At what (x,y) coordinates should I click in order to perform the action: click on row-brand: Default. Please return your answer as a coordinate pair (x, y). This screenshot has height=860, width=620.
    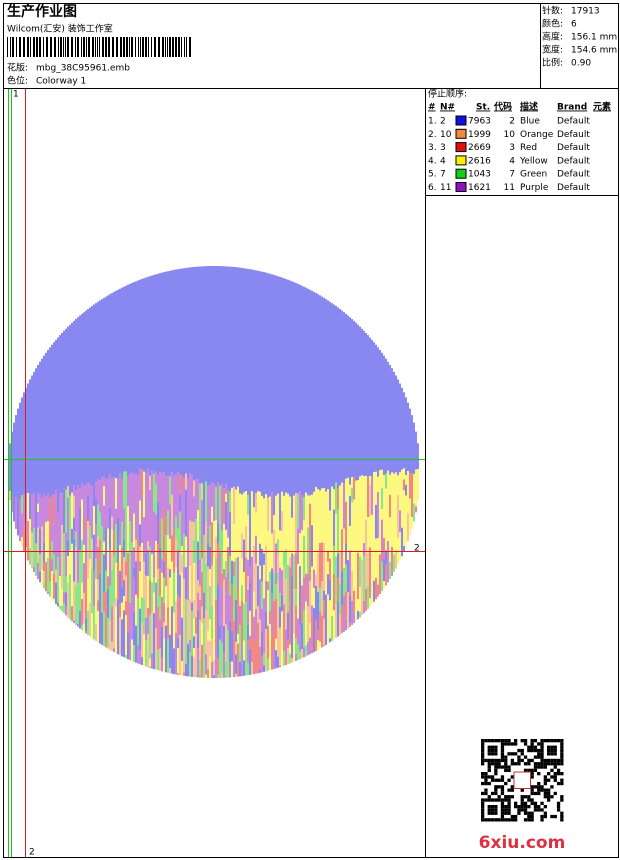
    Looking at the image, I should click on (573, 188).